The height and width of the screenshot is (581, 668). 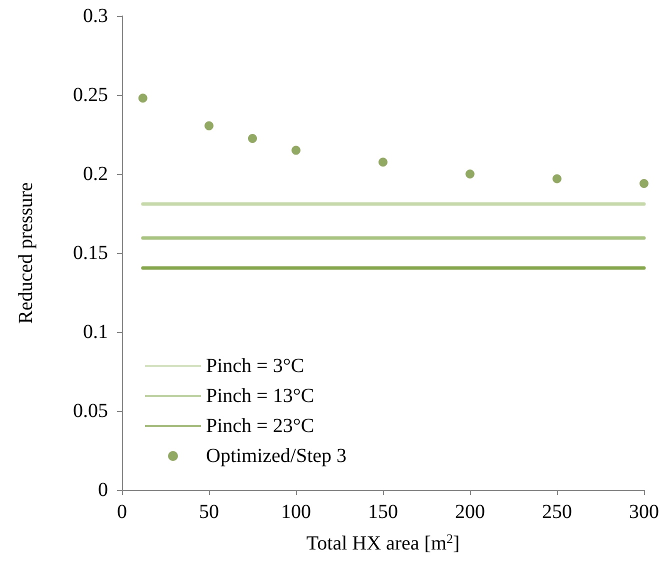 I want to click on y-tick-label: 0.2, so click(x=95, y=174).